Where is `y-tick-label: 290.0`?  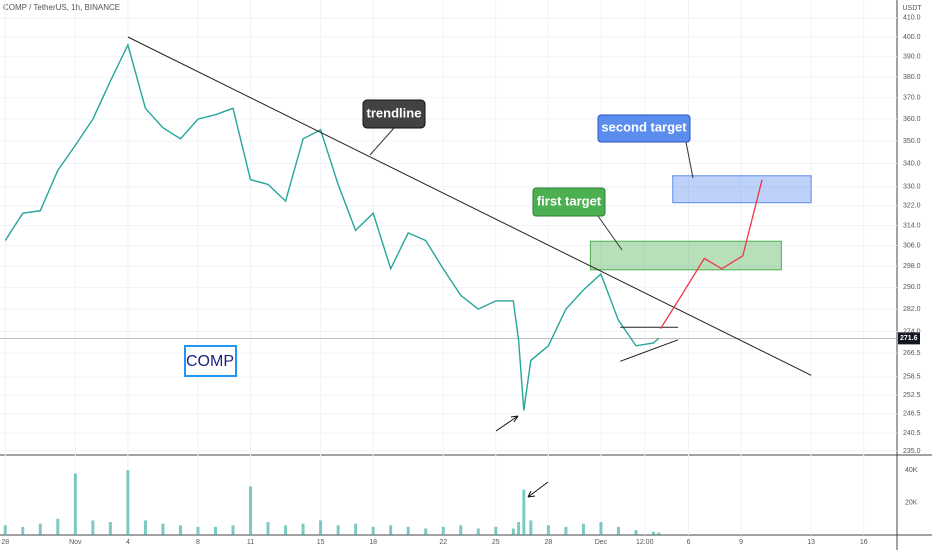 y-tick-label: 290.0 is located at coordinates (912, 287).